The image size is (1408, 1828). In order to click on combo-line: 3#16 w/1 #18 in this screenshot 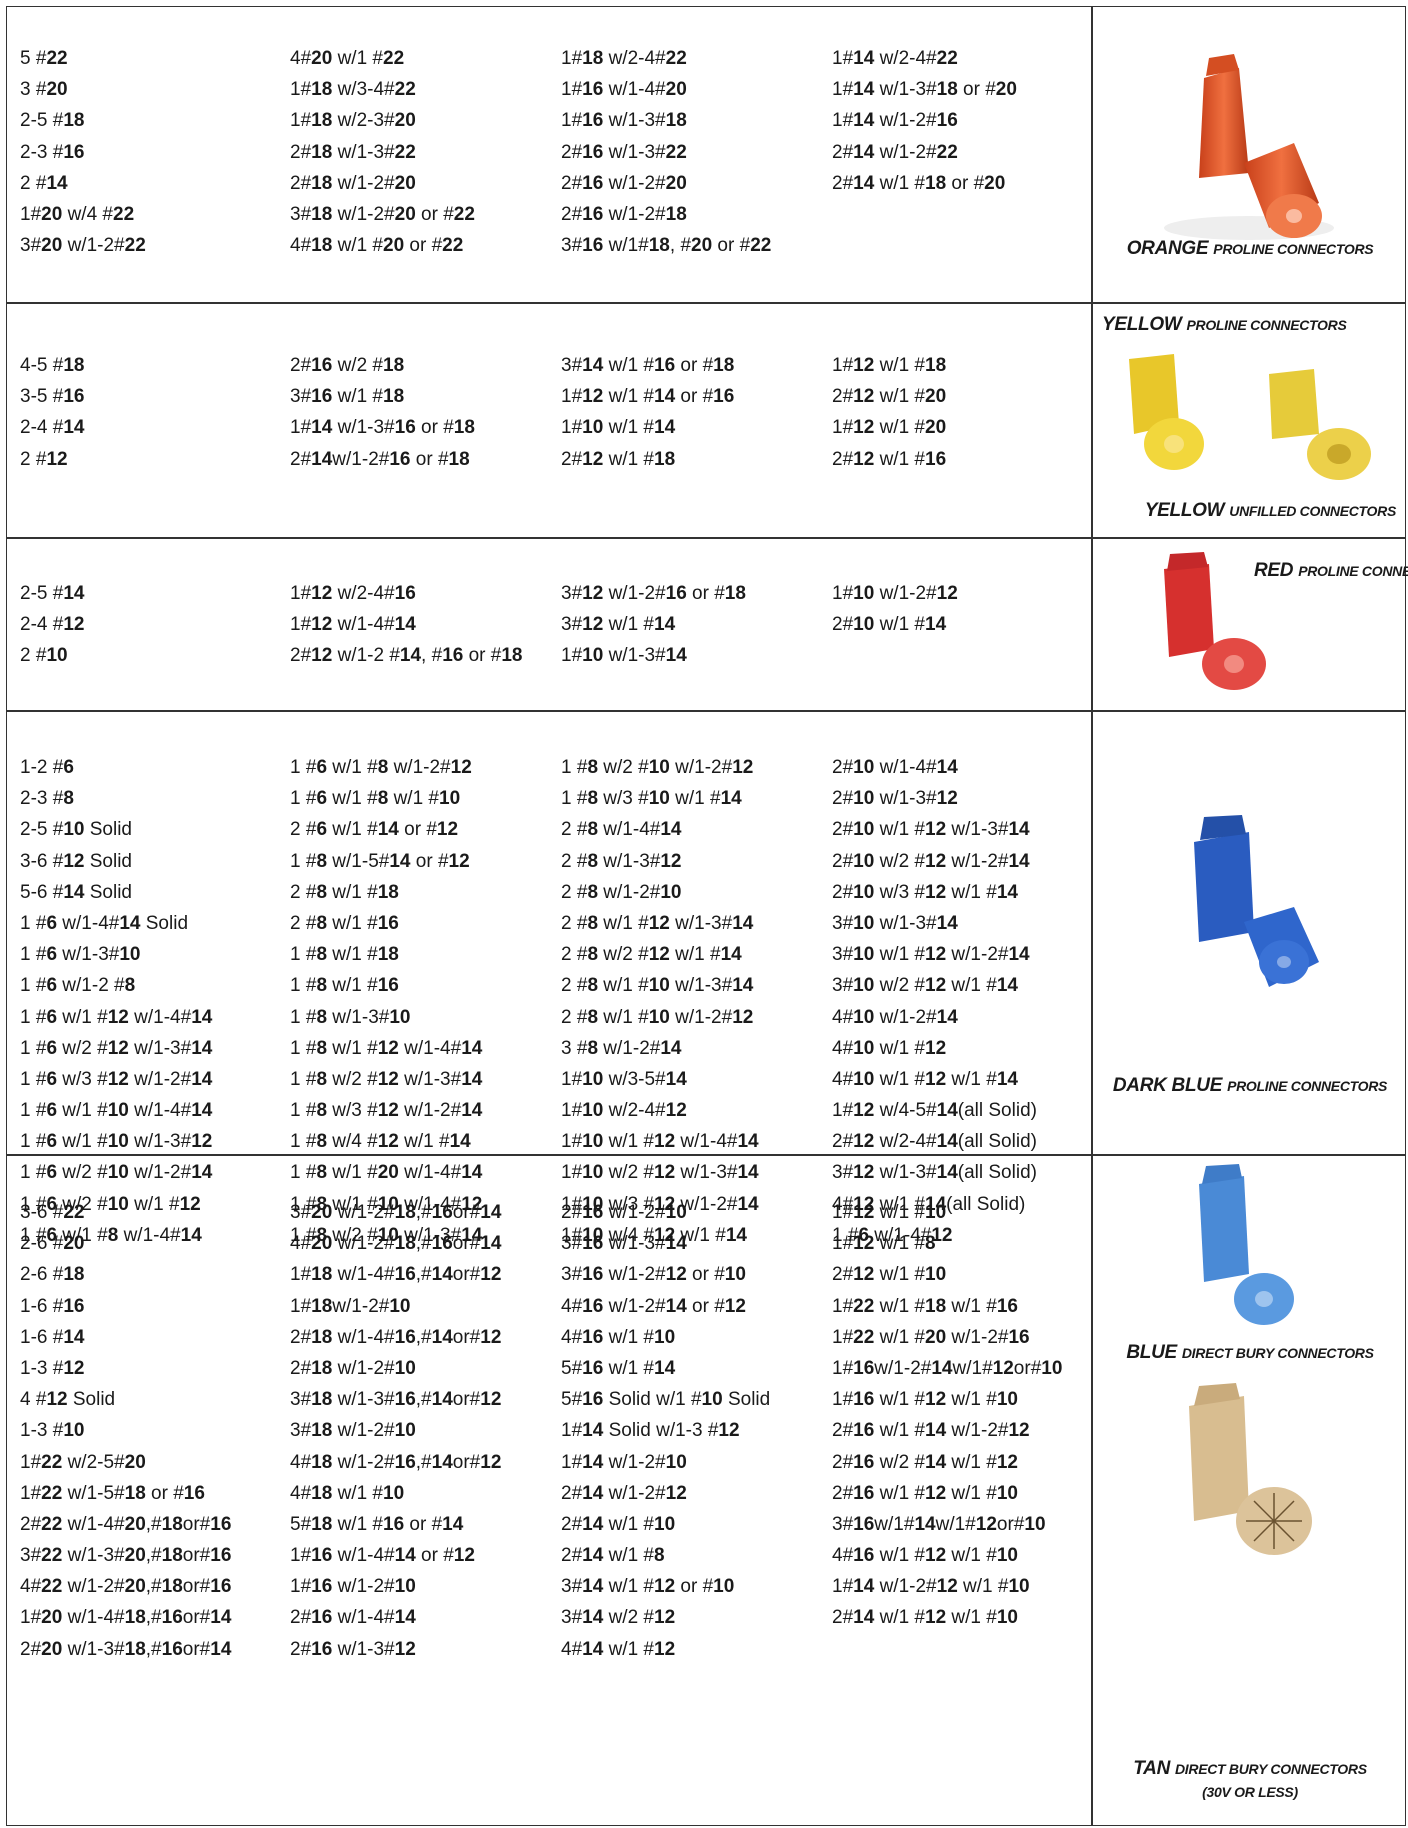, I will do `click(347, 397)`.